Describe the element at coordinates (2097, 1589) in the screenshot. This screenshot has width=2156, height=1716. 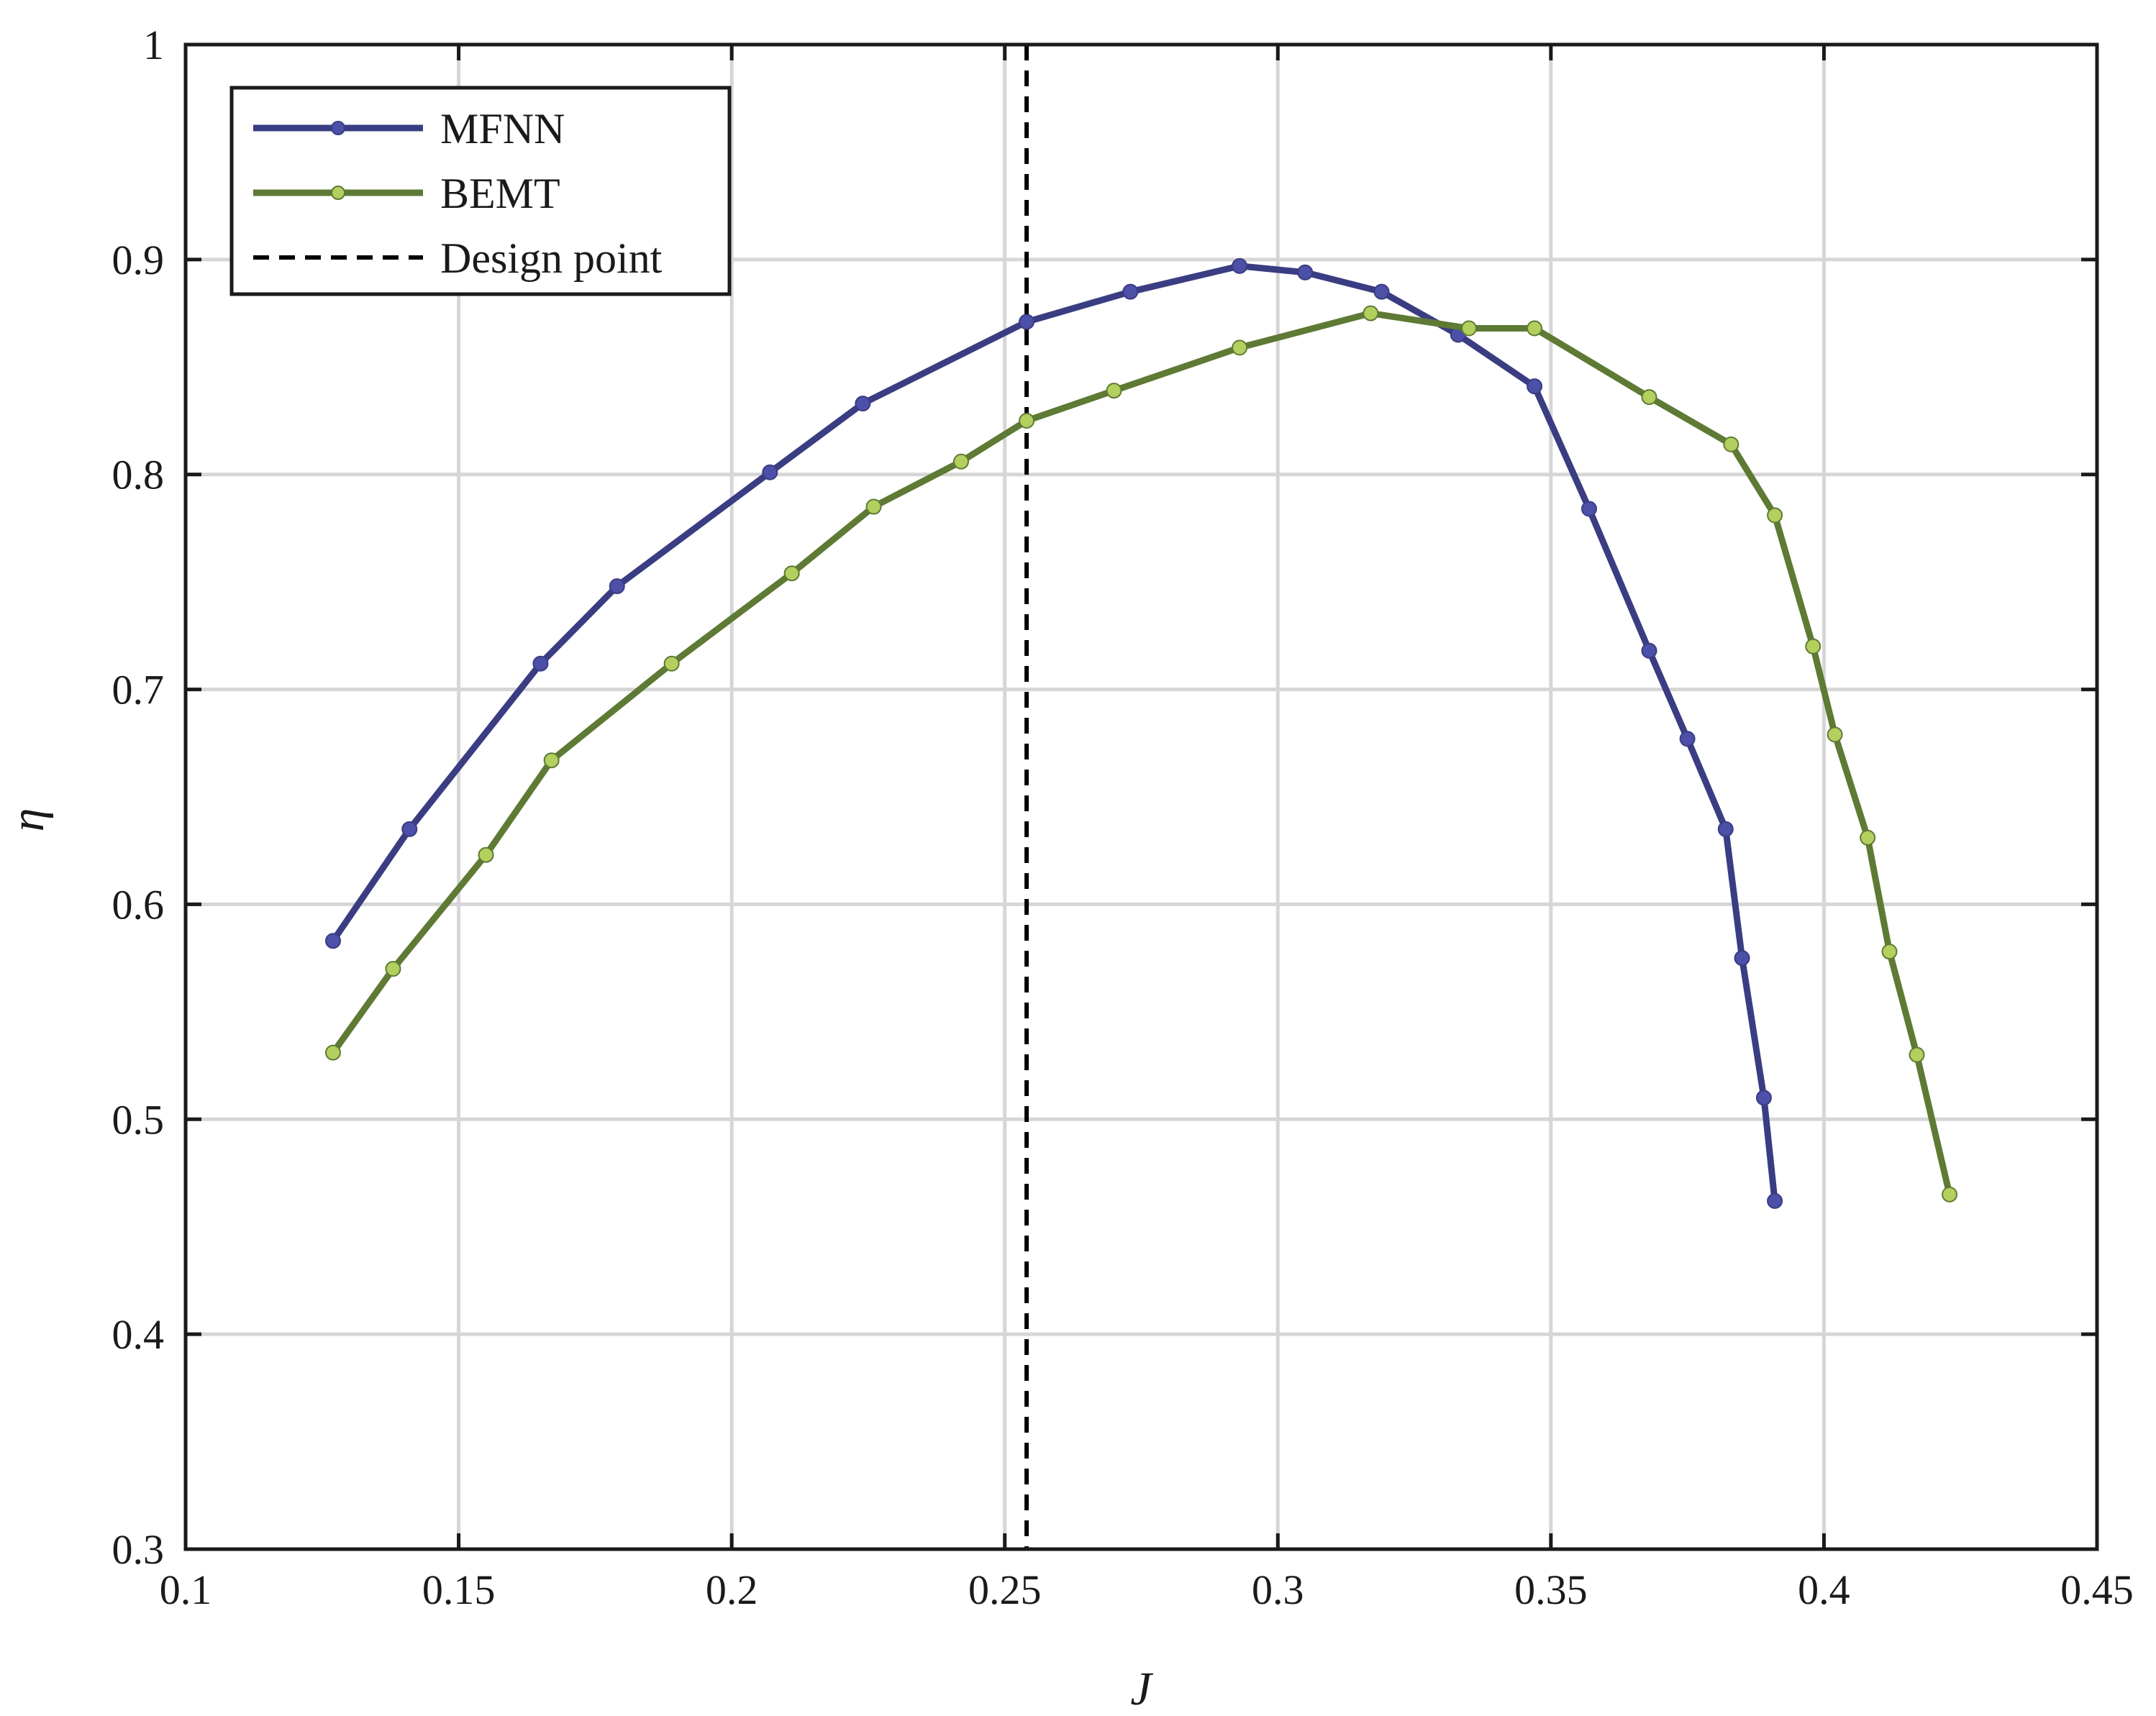
I see `x-tick-label: 0.45` at that location.